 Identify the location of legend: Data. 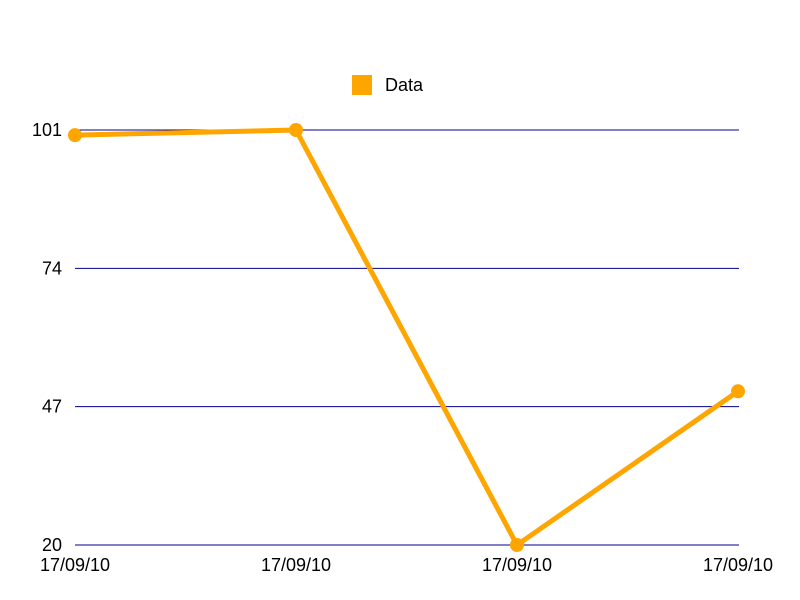
(388, 85).